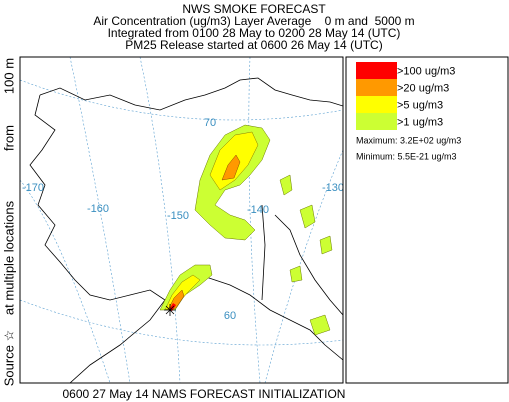 Image resolution: width=509 pixels, height=402 pixels. I want to click on legend-maximum: Maximum: 3.2E+02 ug/m3, so click(408, 140).